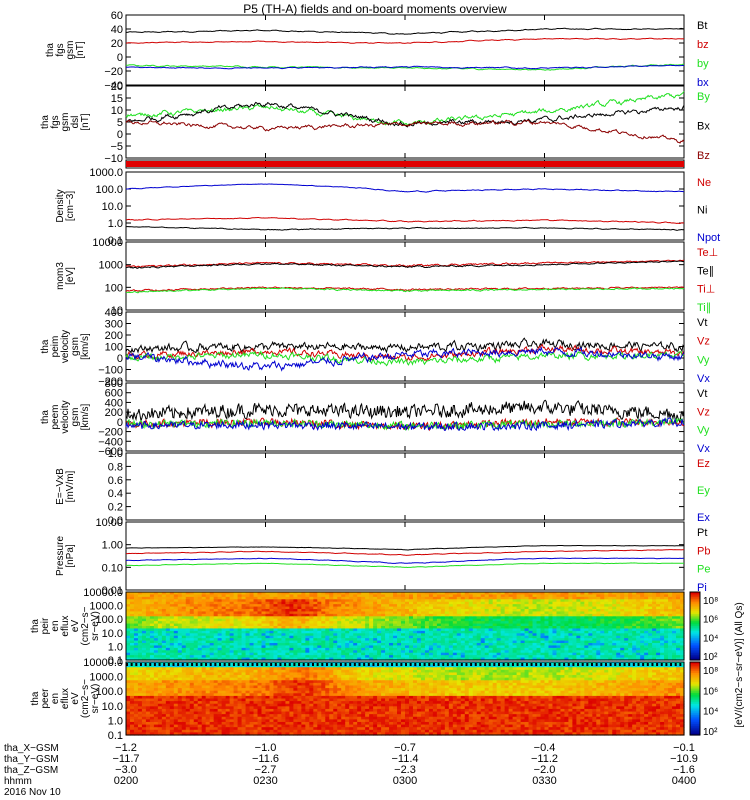 This screenshot has height=800, width=750. Describe the element at coordinates (106, 173) in the screenshot. I see `y-tick-label: 1000.0` at that location.